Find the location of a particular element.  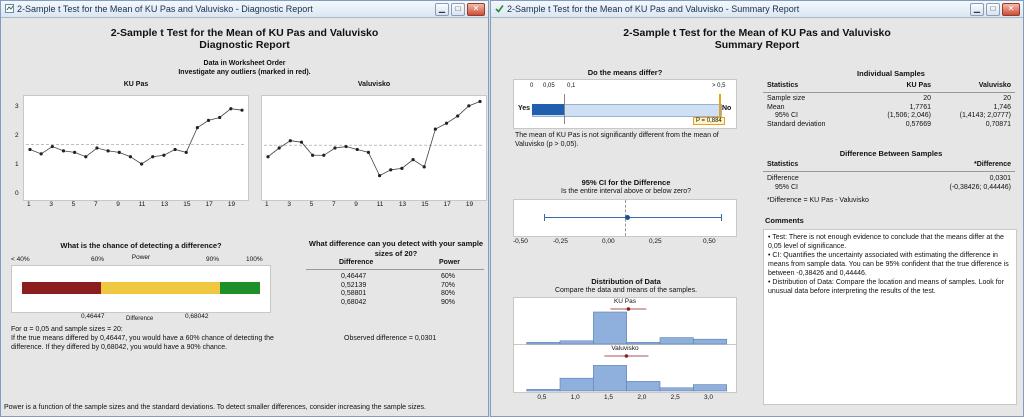

p-value-marker is located at coordinates (720, 107).